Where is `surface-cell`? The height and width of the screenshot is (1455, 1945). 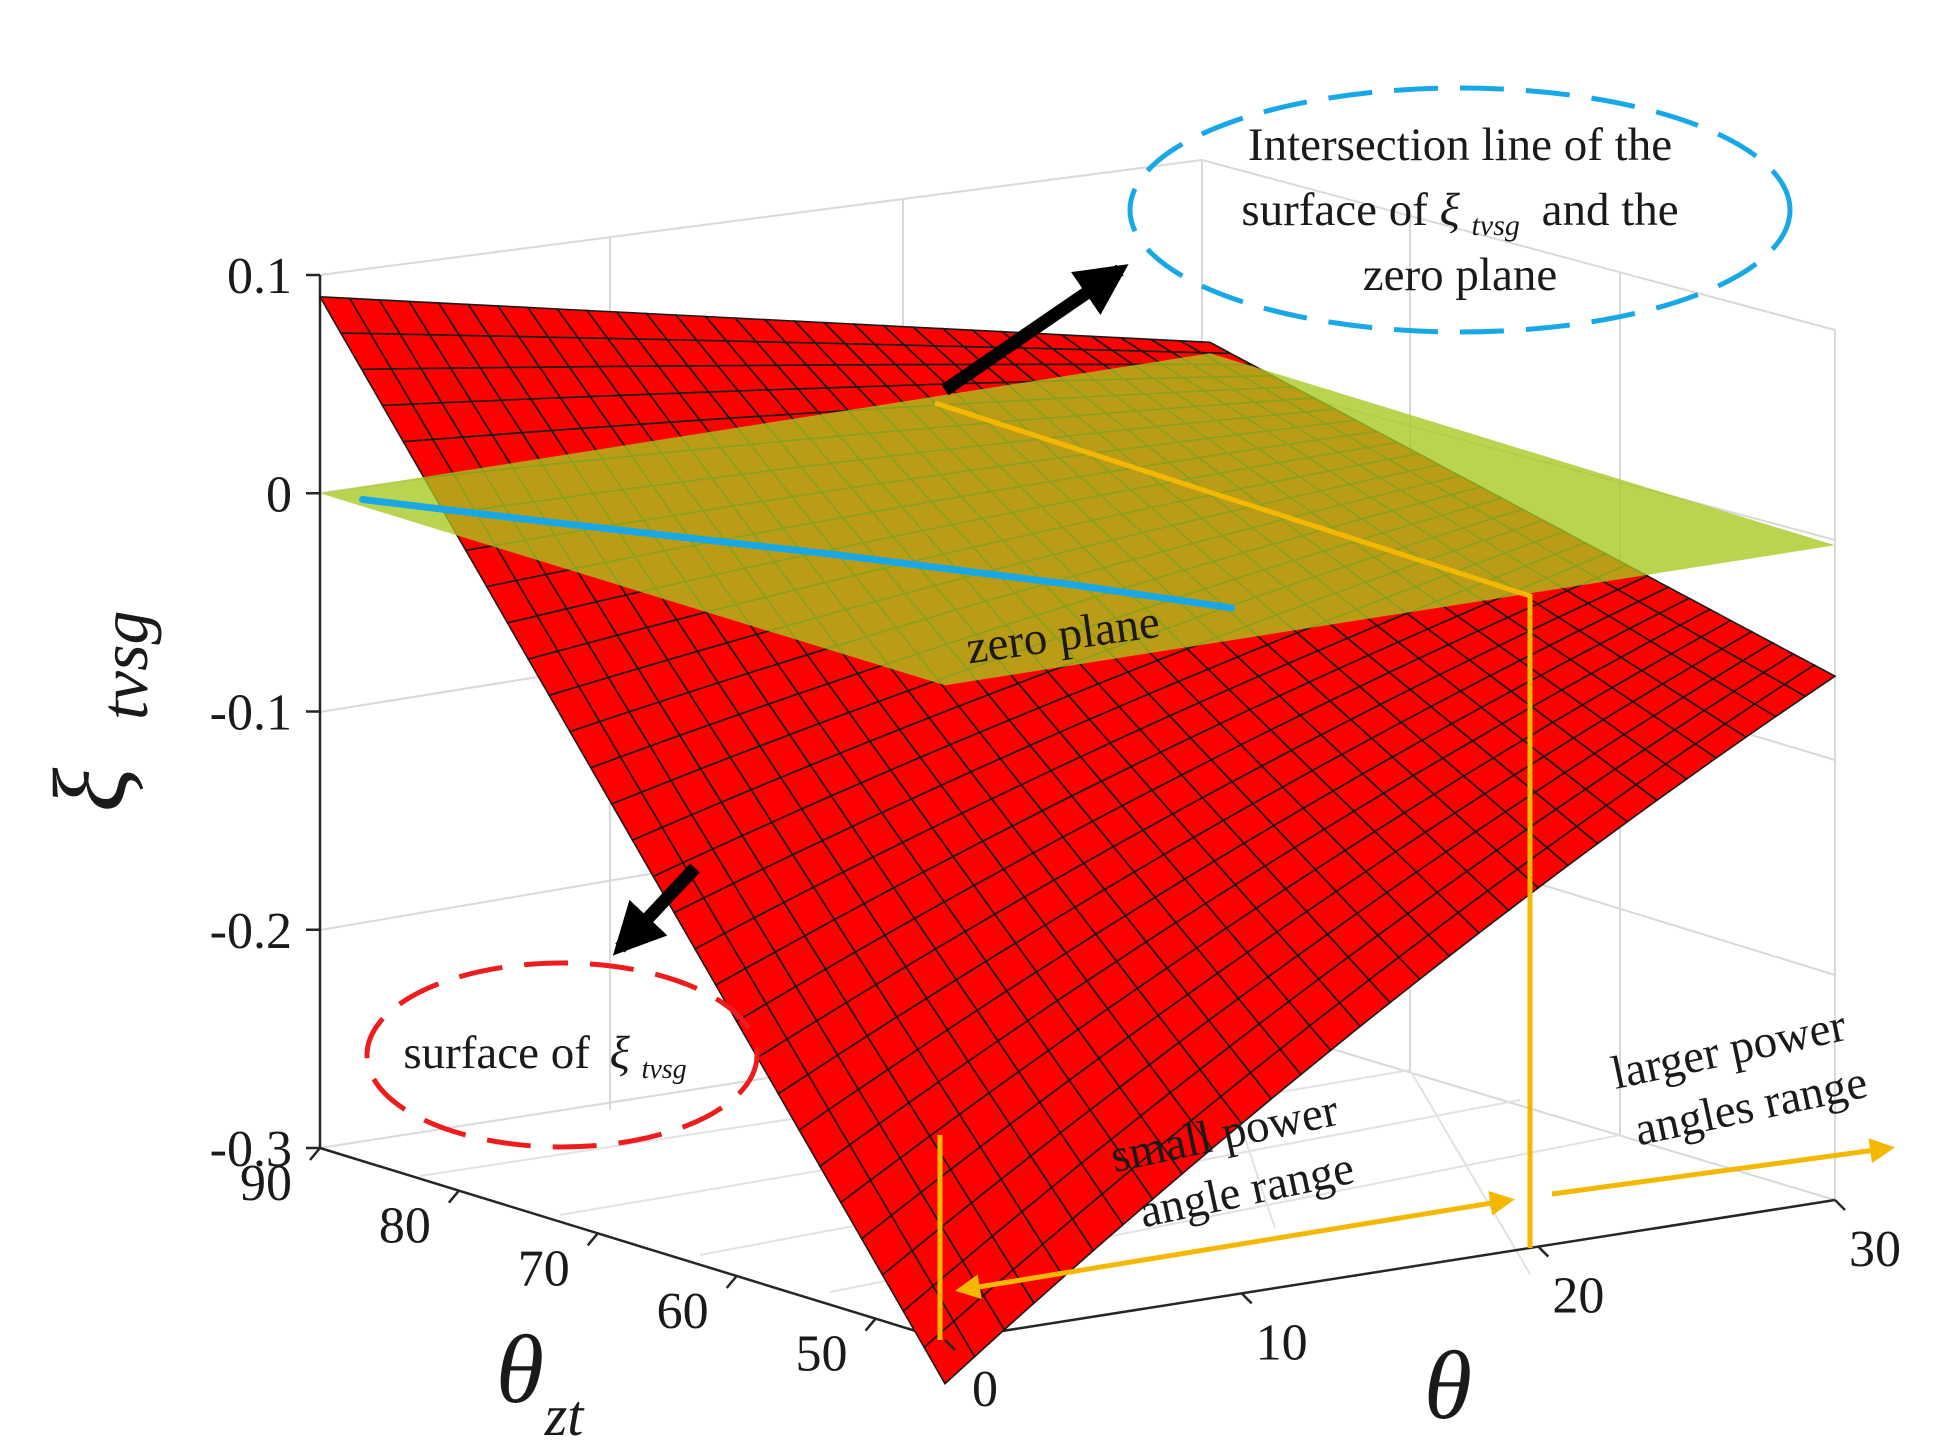
surface-cell is located at coordinates (1809, 681).